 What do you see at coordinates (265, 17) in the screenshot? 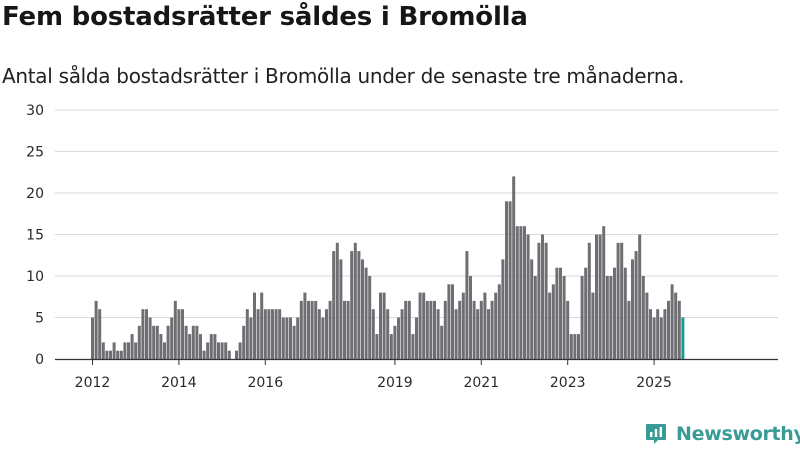
I see `chart-title: Fem bostadsrätter såldes i Bromölla` at bounding box center [265, 17].